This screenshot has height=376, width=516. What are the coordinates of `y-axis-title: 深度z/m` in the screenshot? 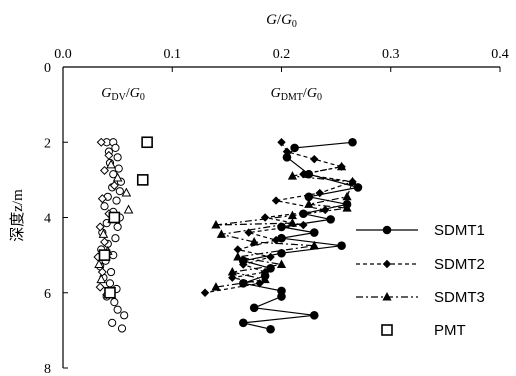 It's located at (17, 215).